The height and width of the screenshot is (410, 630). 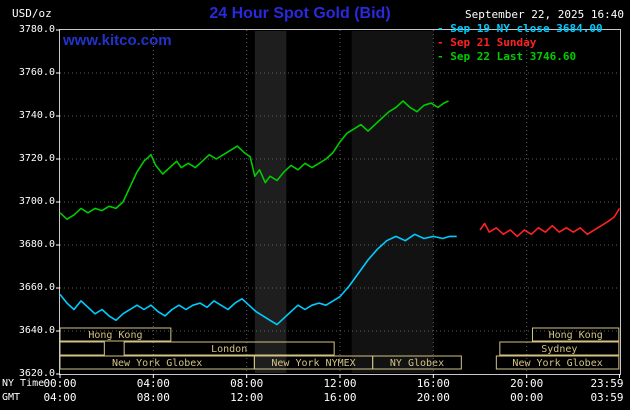 What do you see at coordinates (607, 397) in the screenshot?
I see `x-axis-label-gmt: 03:59` at bounding box center [607, 397].